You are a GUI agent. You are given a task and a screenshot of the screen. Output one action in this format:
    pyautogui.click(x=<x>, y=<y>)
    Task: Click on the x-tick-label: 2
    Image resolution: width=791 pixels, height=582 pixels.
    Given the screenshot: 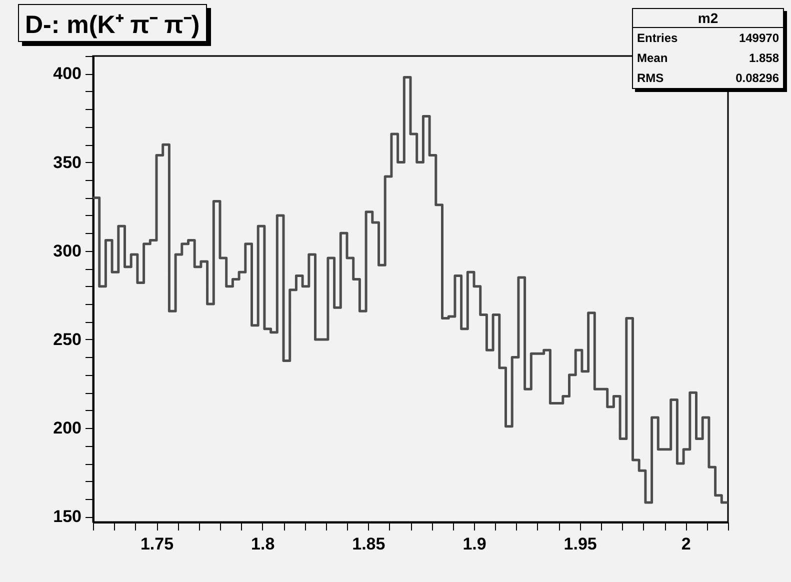 What is the action you would take?
    pyautogui.click(x=686, y=544)
    